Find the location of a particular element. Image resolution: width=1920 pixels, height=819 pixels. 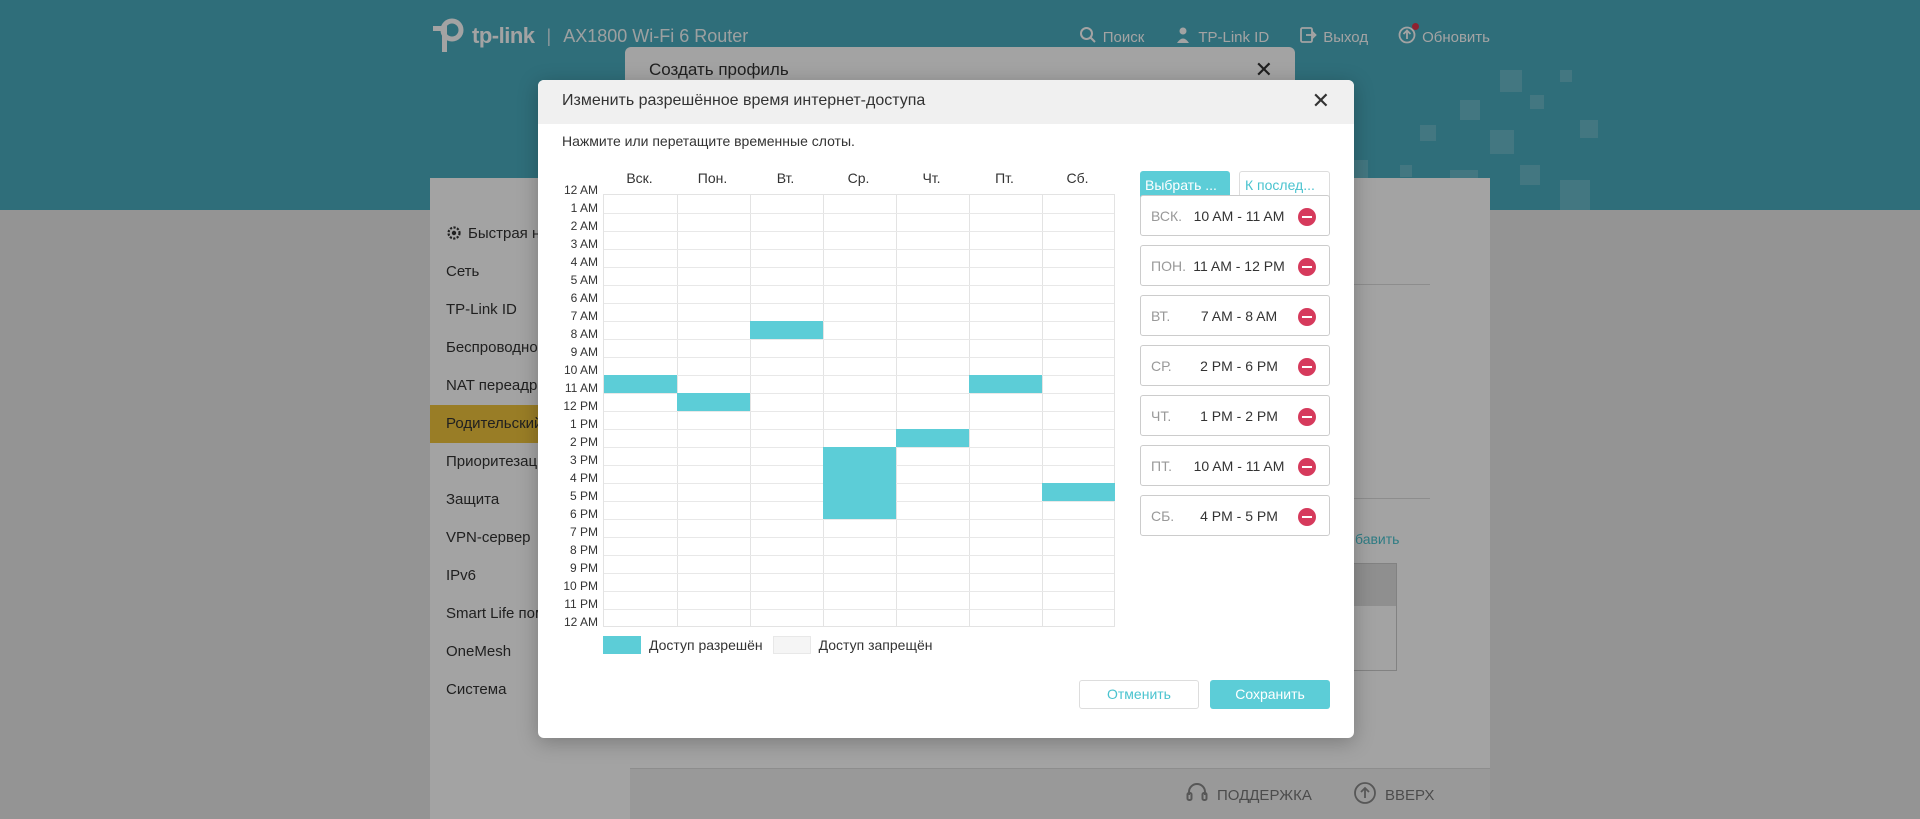

entry-day: СБ. is located at coordinates (1163, 516).